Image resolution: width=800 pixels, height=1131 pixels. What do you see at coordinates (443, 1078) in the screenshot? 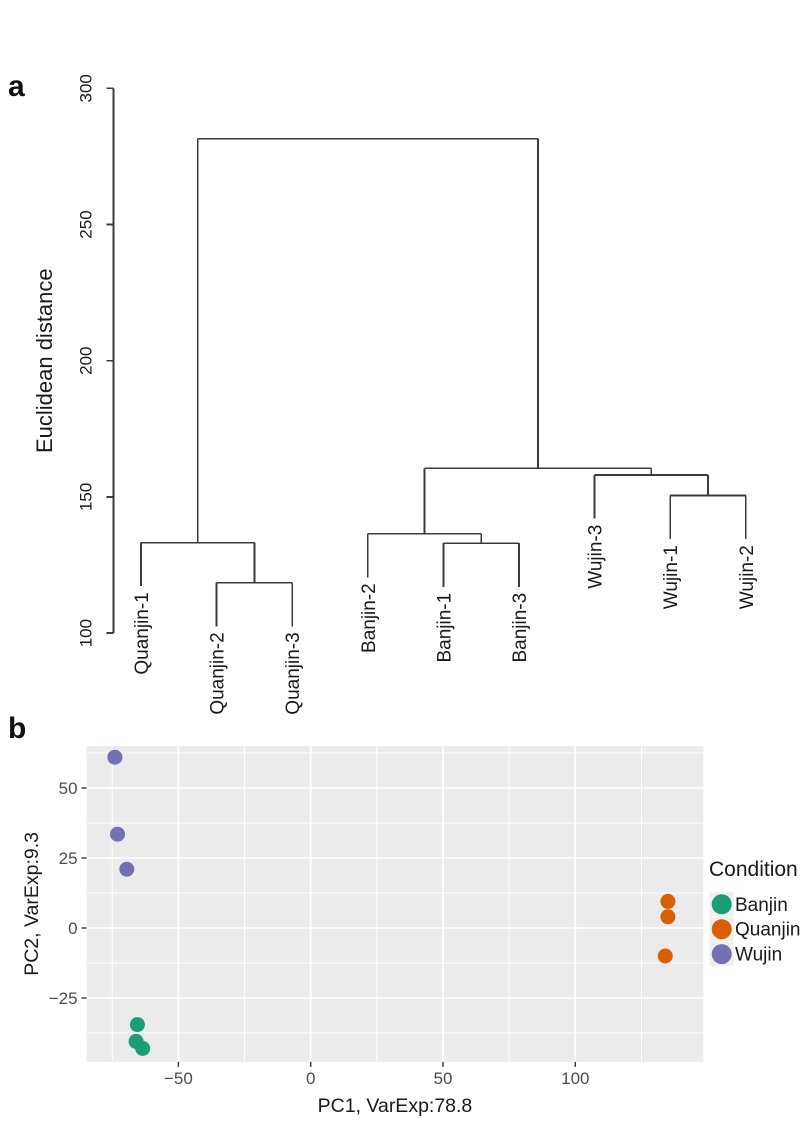
I see `x-axis-tick-label: 50` at bounding box center [443, 1078].